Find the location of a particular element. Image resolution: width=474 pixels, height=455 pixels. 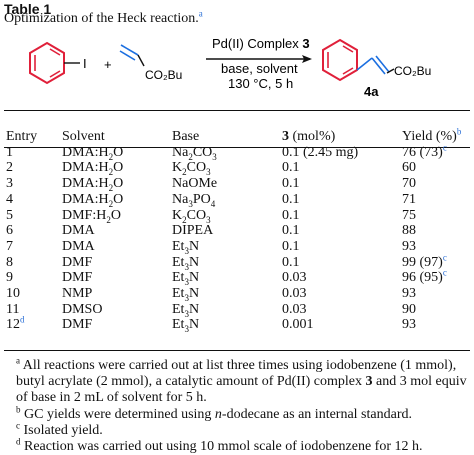

cell-entry: 3 is located at coordinates (9, 184).